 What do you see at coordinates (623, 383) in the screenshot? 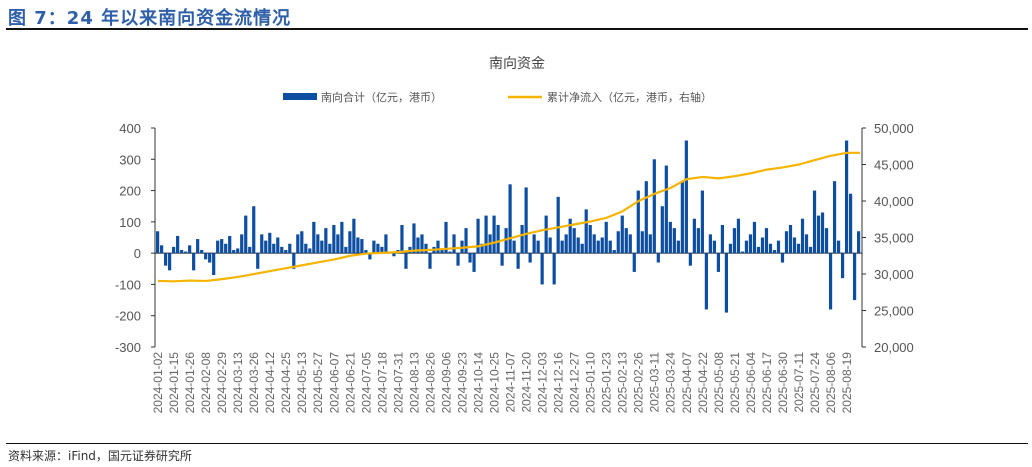
I see `x-tick-label: 2025-02-13` at bounding box center [623, 383].